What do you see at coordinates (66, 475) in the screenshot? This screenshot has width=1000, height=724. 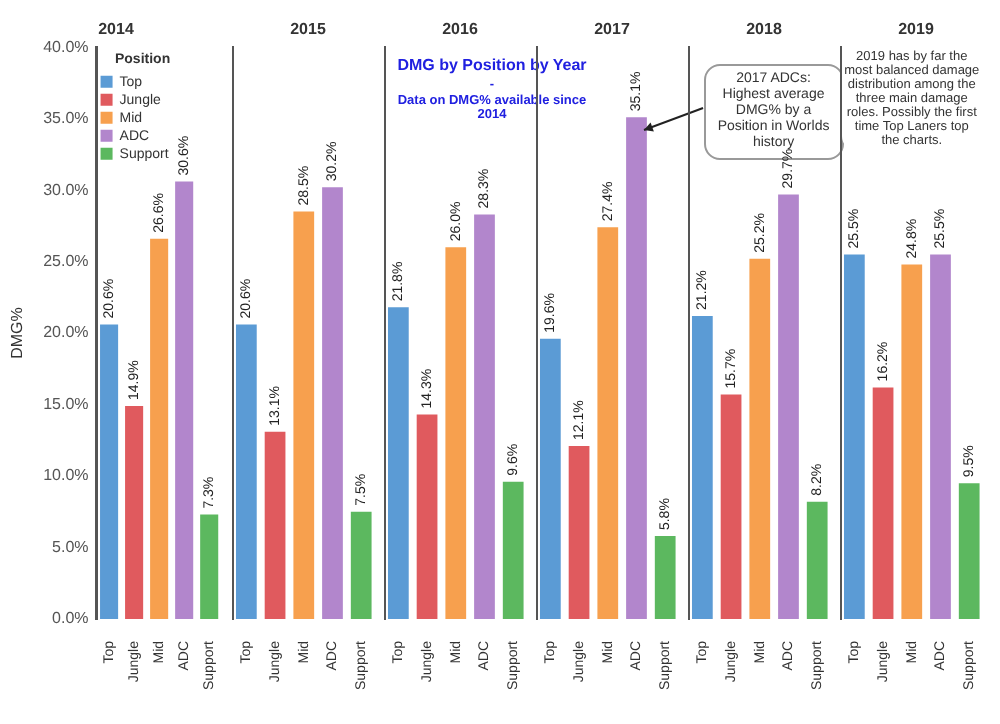 I see `y-tick-label: 10.0%` at bounding box center [66, 475].